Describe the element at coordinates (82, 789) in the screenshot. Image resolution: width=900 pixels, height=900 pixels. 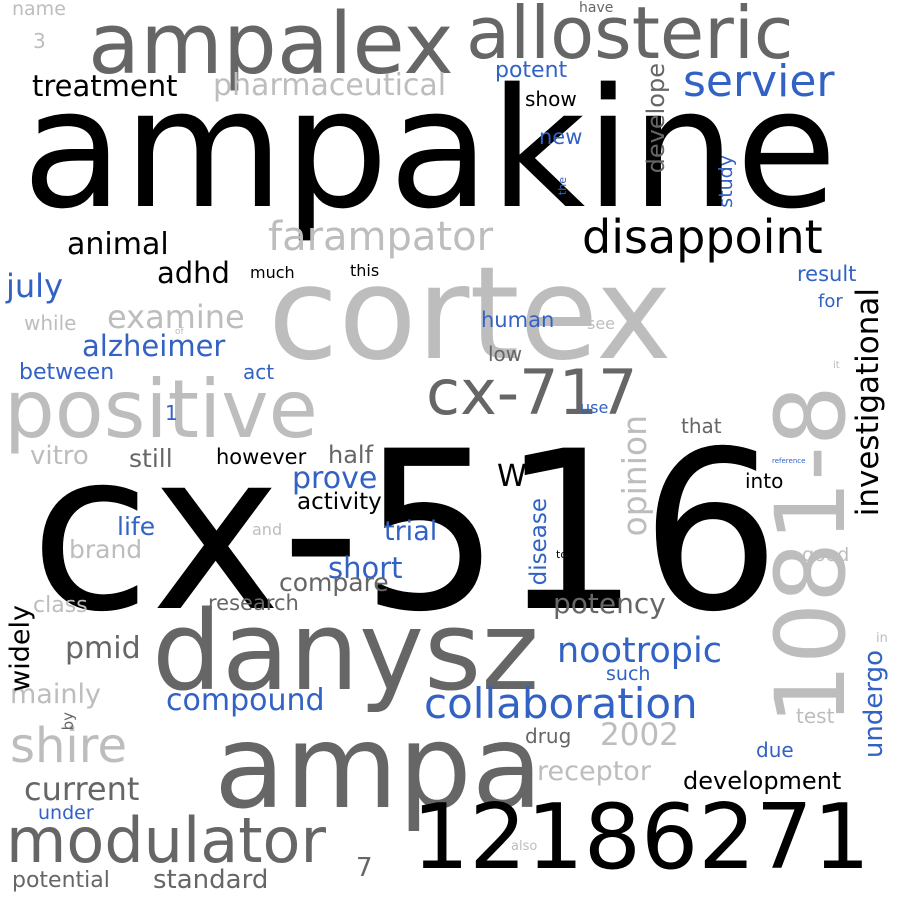
I see `word-current: current` at that location.